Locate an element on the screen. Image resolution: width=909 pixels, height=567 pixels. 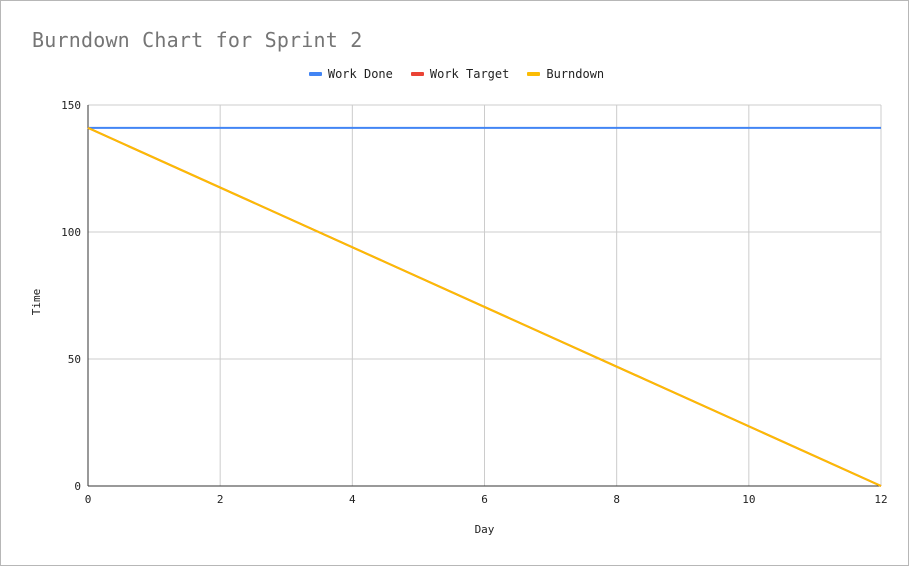
legend-item-work-target: Work Target is located at coordinates (459, 74).